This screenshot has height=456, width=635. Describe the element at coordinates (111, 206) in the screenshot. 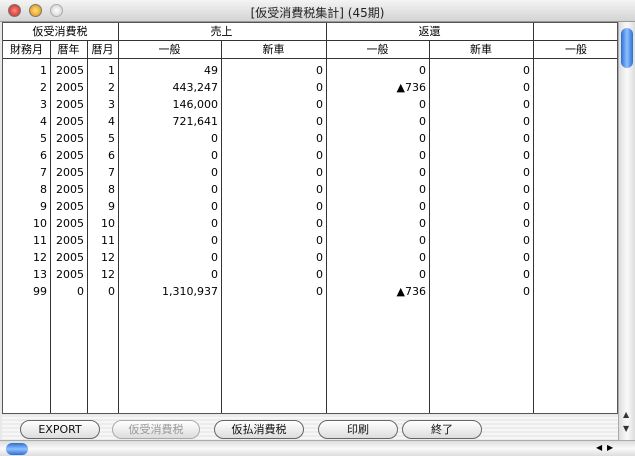

I see `cell-month: 9` at that location.